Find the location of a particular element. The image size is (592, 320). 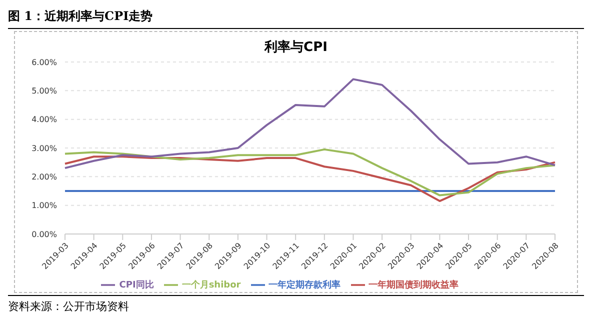

y-tick-label: 6.00% is located at coordinates (45, 62).